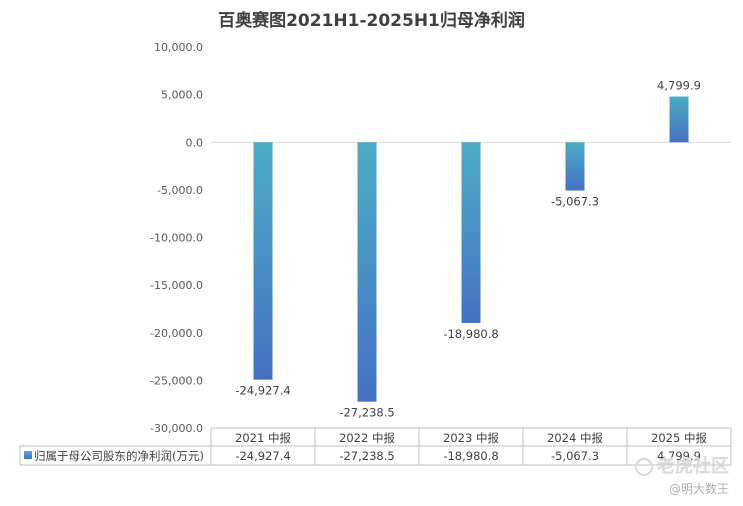 Image resolution: width=743 pixels, height=506 pixels. I want to click on x-category-label: 2024 中报, so click(575, 438).